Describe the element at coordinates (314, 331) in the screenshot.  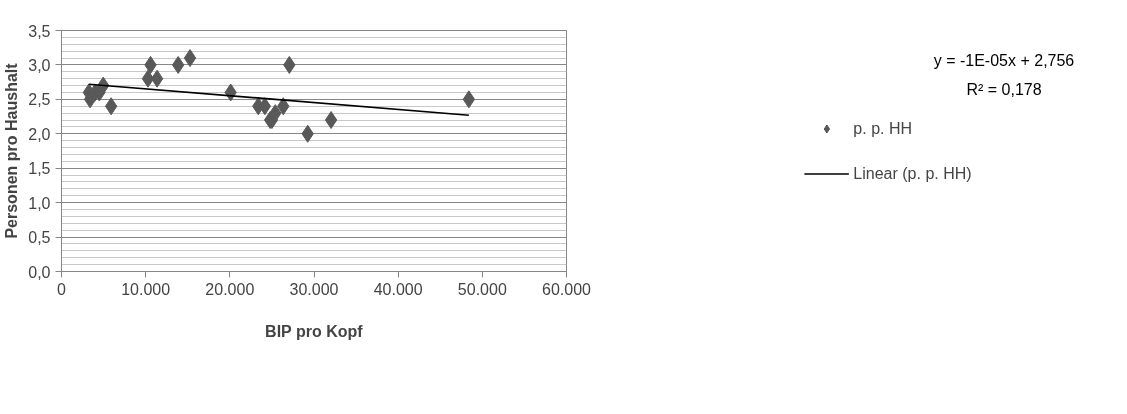
I see `x-axis-title: BIP pro Kopf` at that location.